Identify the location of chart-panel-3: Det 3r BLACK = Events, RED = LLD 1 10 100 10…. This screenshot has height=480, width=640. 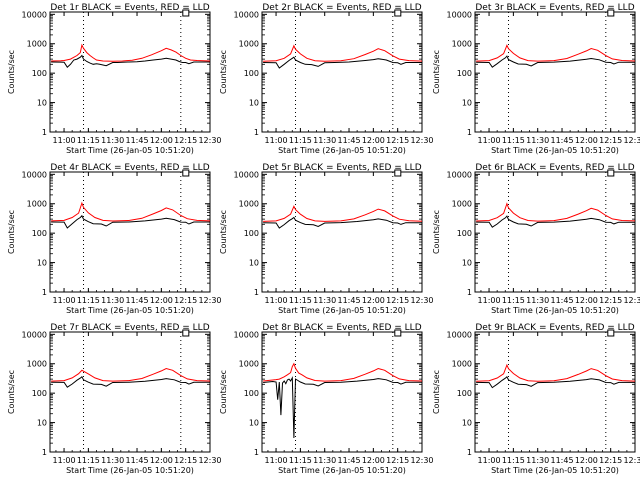
(536, 79).